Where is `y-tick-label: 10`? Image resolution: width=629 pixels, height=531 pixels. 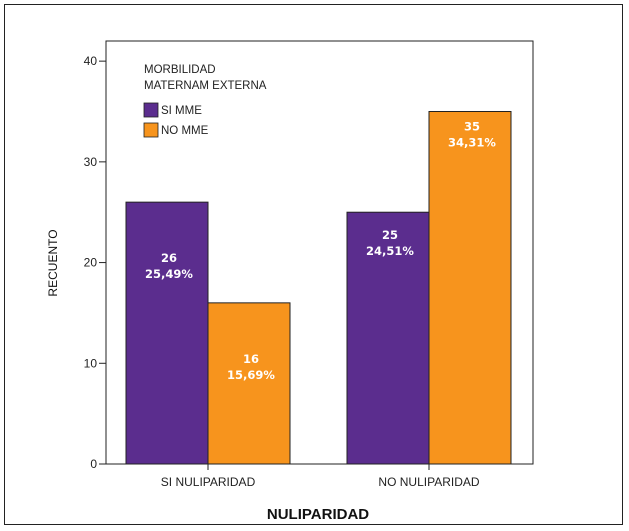
y-tick-label: 10 is located at coordinates (91, 363).